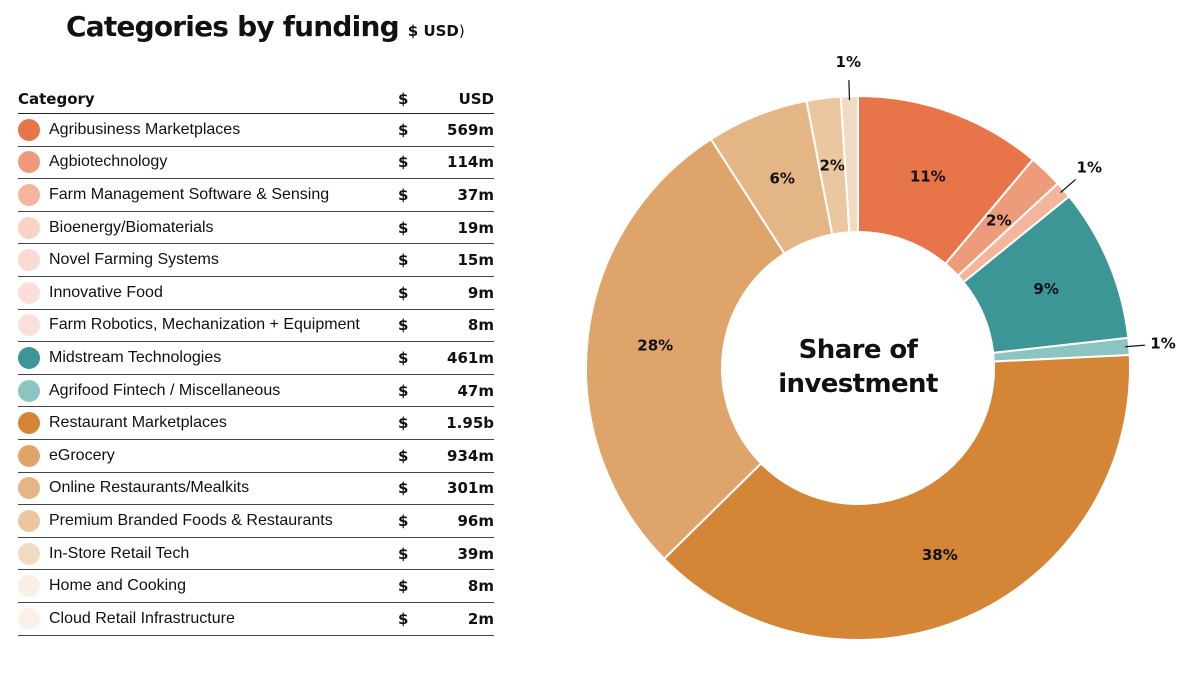 The image size is (1200, 673). I want to click on category-label: Restaurant Marketplaces, so click(138, 423).